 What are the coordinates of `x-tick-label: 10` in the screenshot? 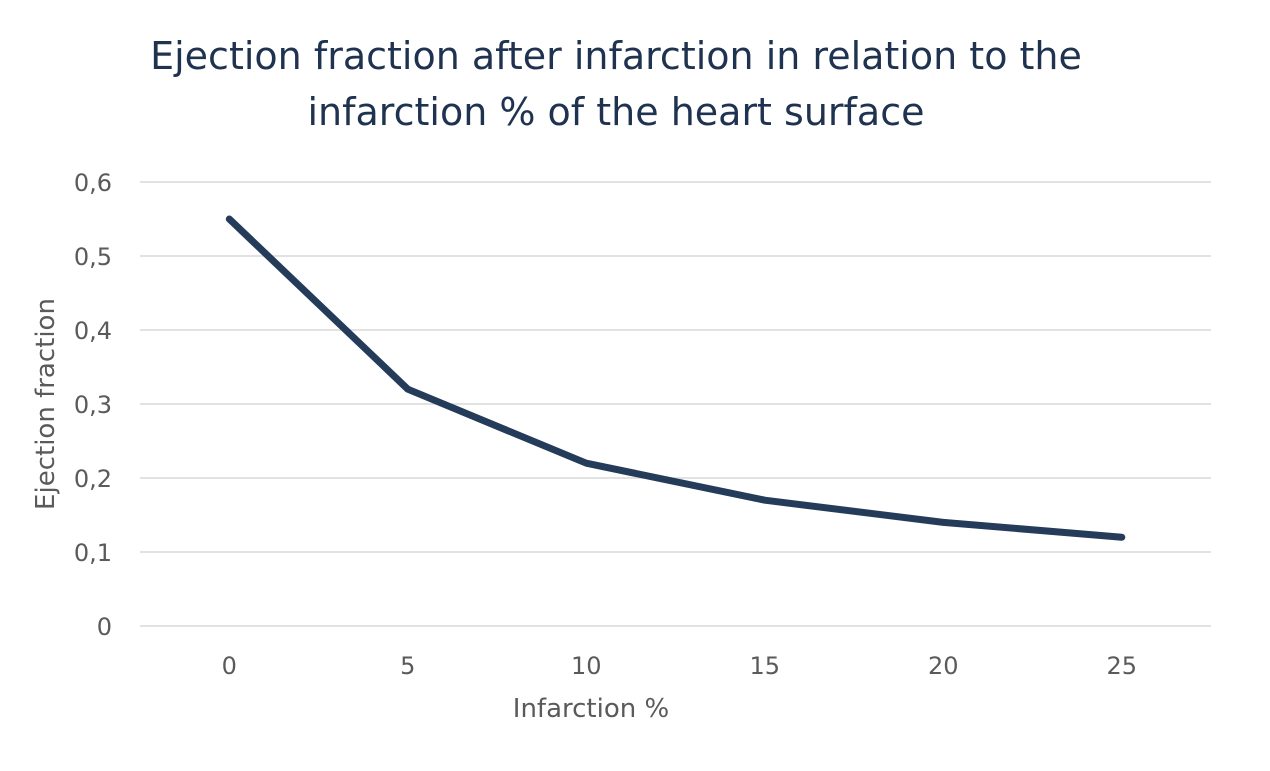 It's located at (586, 666).